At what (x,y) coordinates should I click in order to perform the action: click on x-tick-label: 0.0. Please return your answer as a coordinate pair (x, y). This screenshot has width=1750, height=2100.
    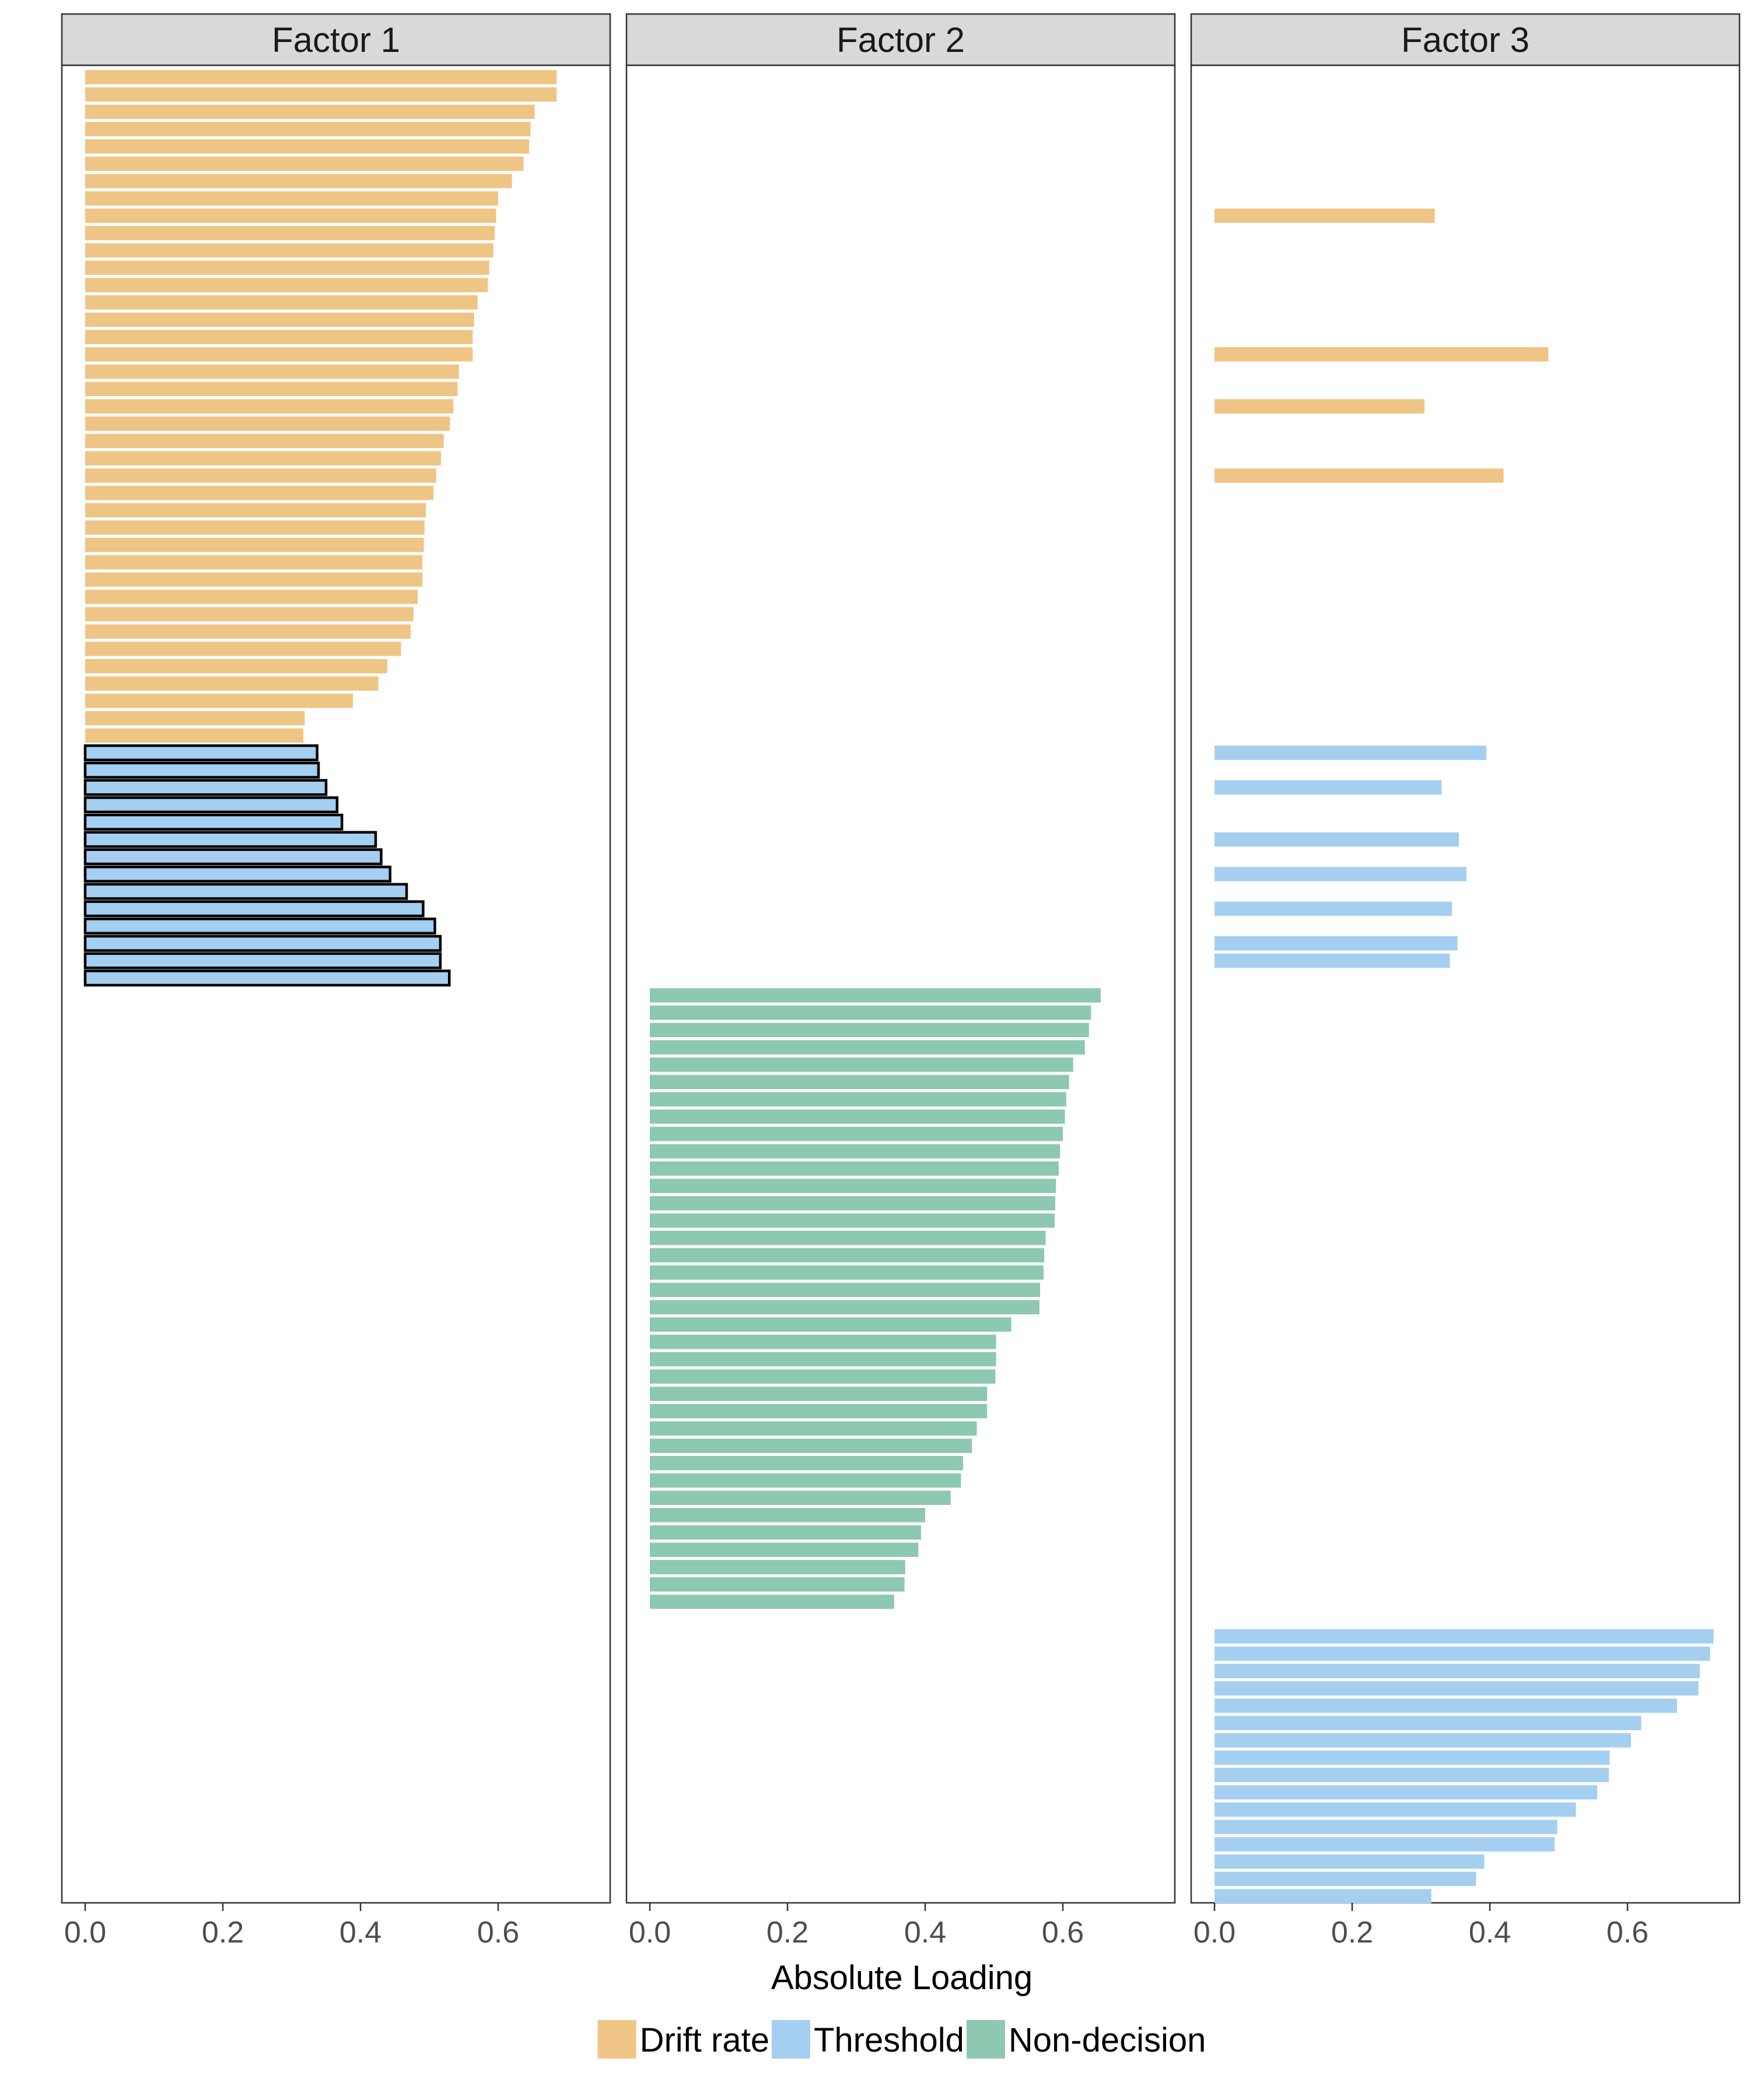
    Looking at the image, I should click on (1215, 1933).